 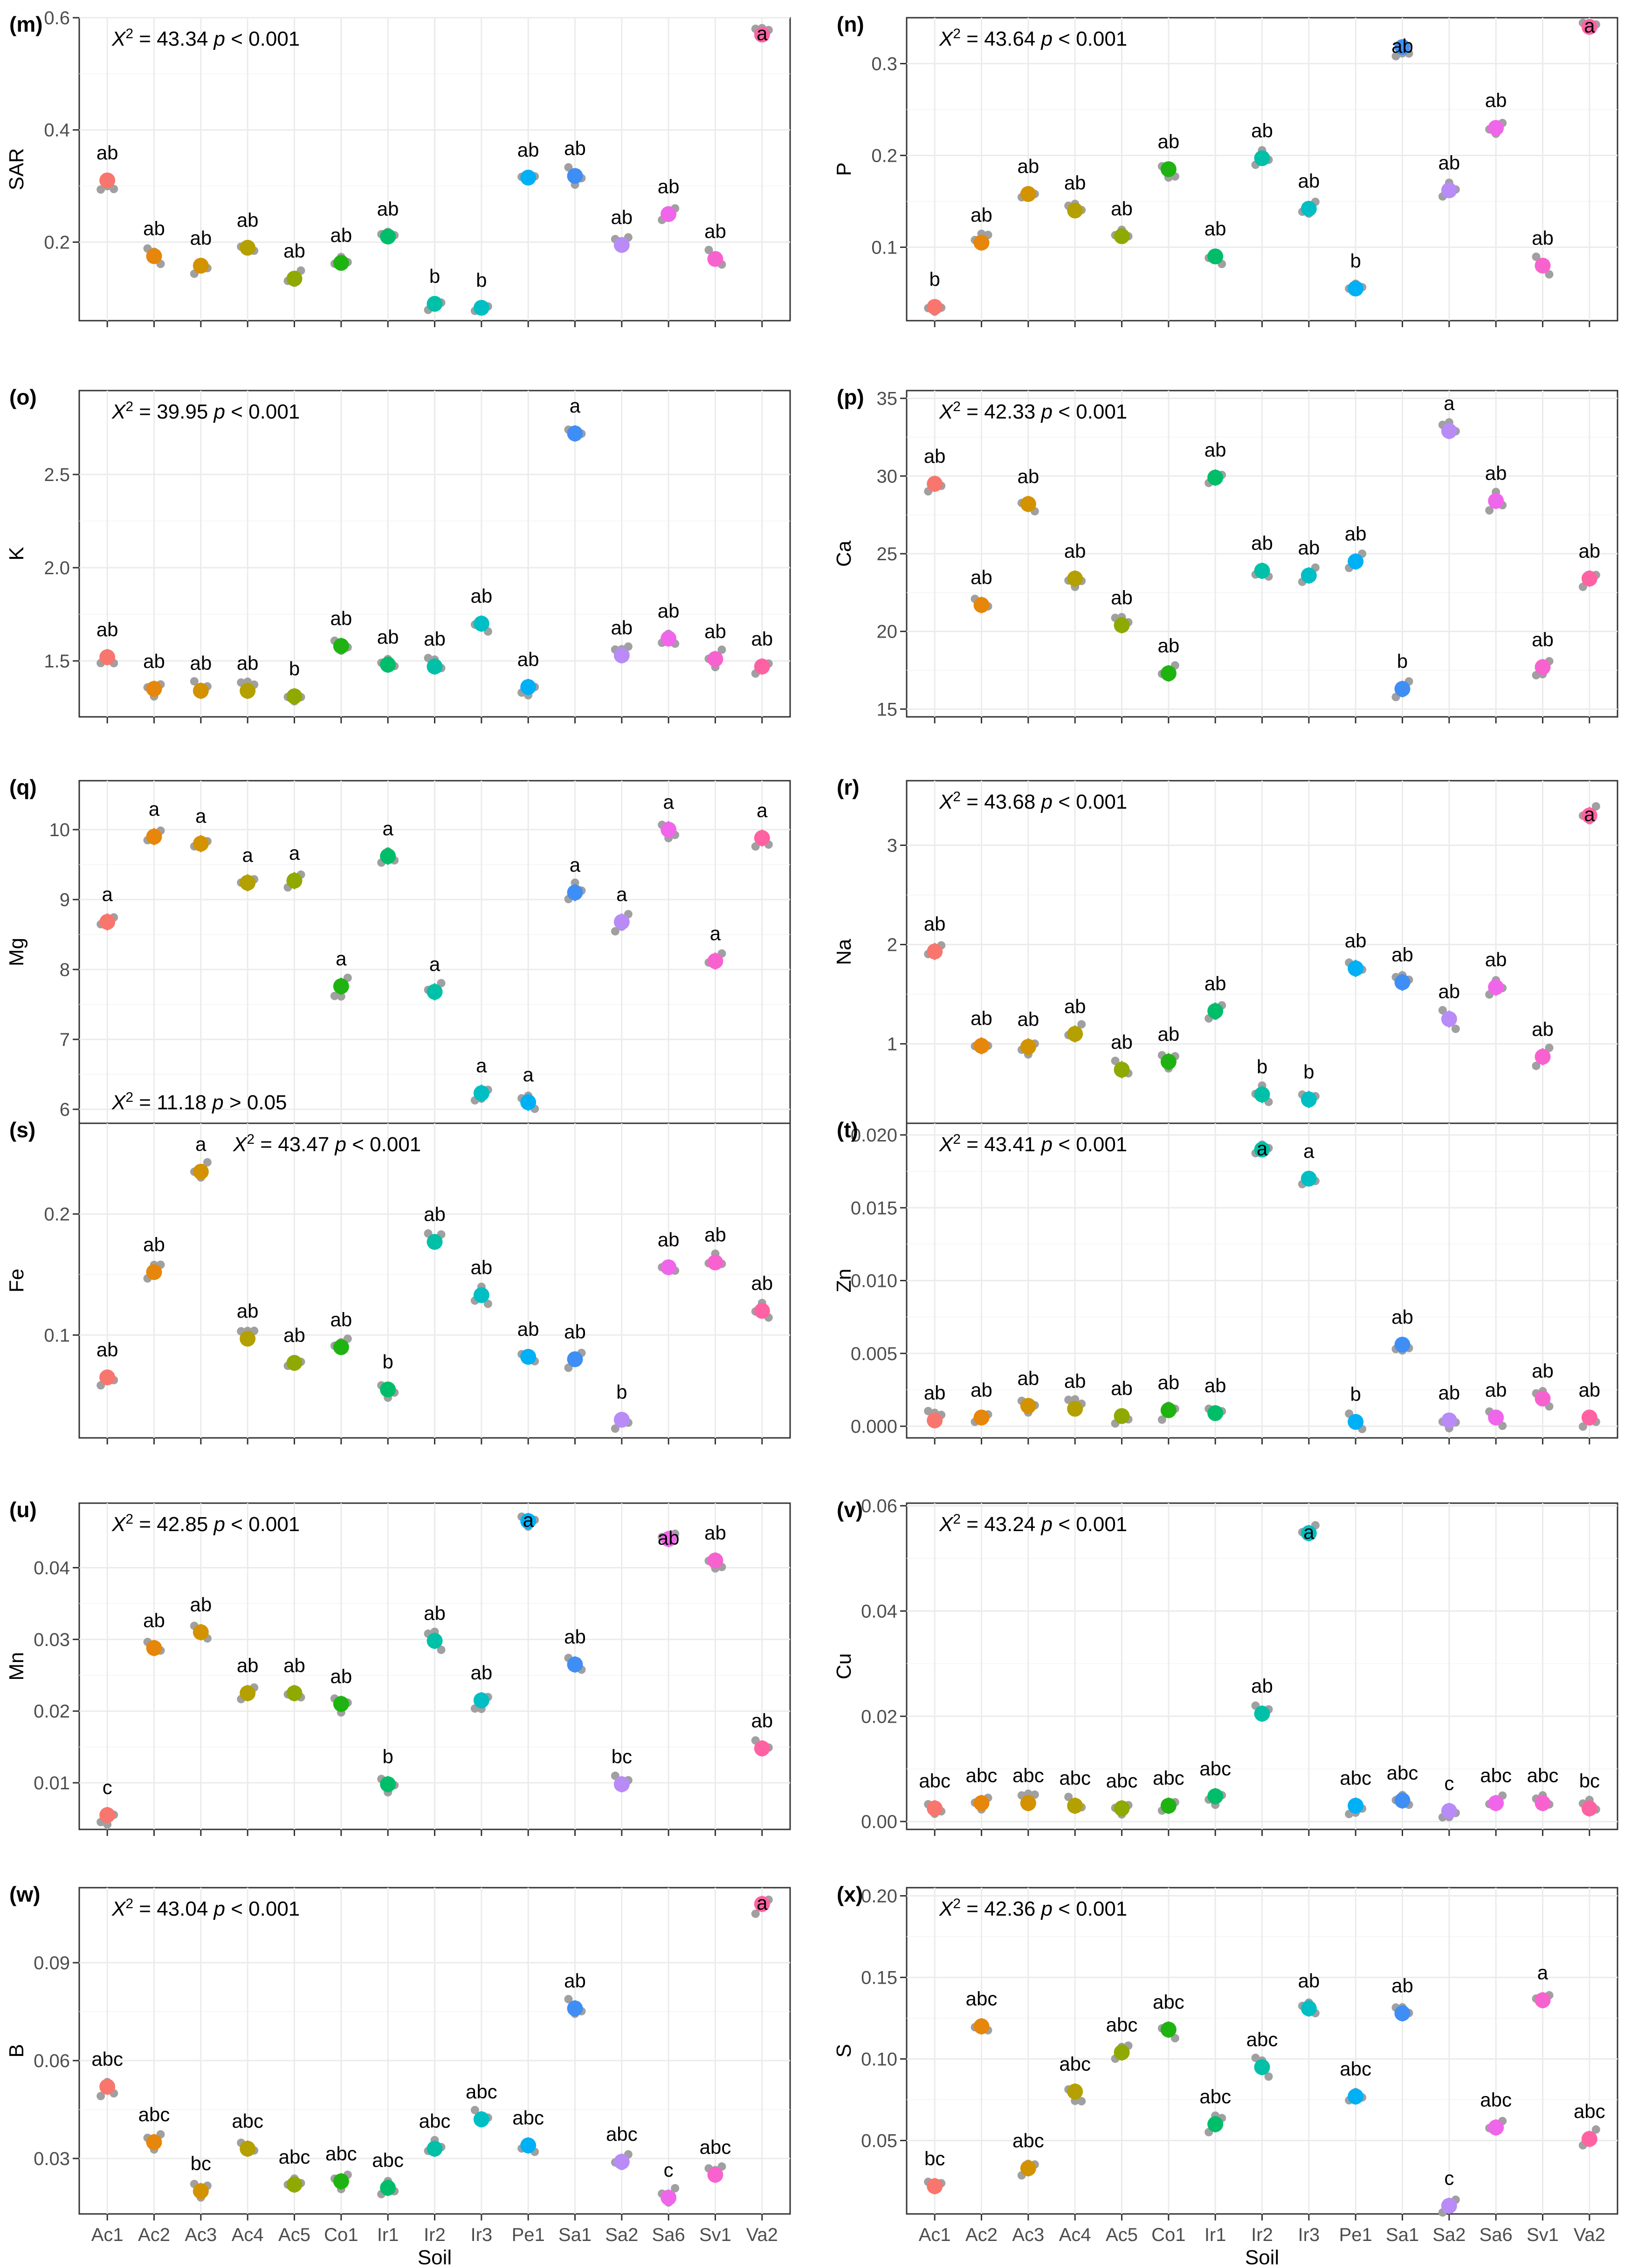 I want to click on significance-letter: bc, so click(x=1590, y=1781).